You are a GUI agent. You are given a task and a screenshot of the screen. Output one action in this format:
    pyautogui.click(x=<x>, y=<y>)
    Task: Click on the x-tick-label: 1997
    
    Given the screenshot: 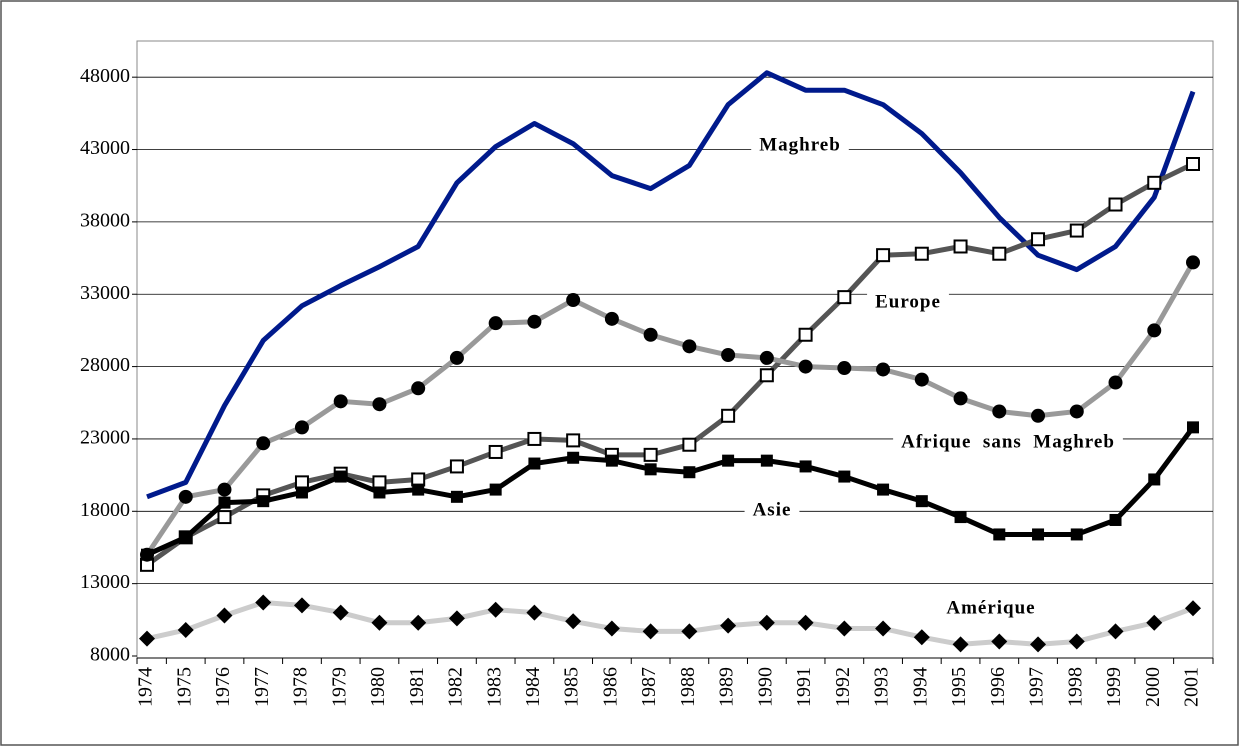 What is the action you would take?
    pyautogui.click(x=1037, y=687)
    